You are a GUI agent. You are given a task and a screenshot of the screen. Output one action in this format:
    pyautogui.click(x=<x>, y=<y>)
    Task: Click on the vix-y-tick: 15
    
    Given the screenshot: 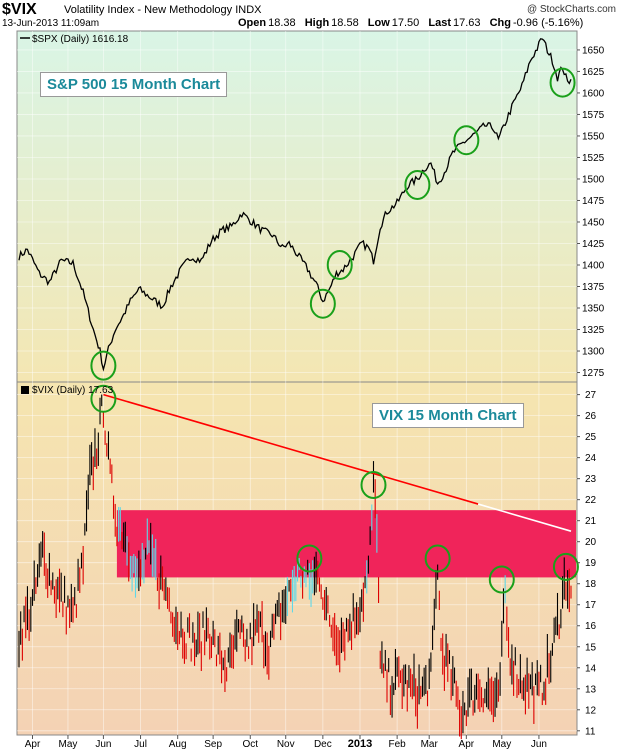 What is the action you would take?
    pyautogui.click(x=591, y=647)
    